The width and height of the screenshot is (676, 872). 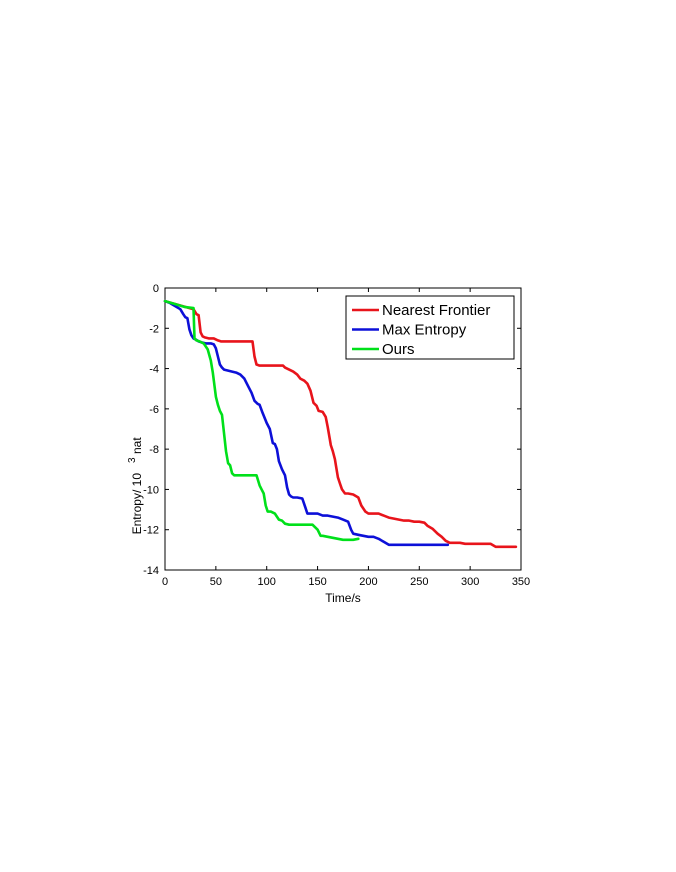 I want to click on legend: Nearest Frontier Max Entropy Ours, so click(x=430, y=327).